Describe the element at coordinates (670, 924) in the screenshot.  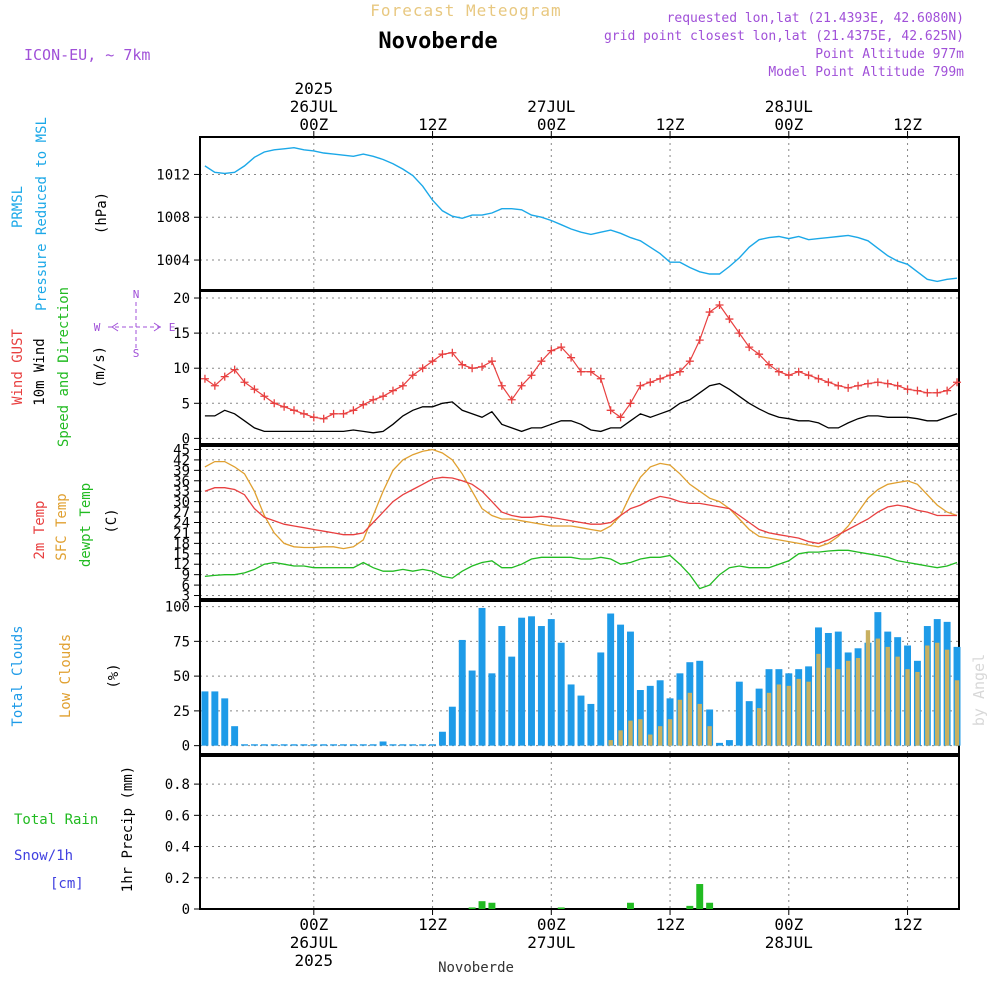
I see `bottom-tick-label: 12Z` at that location.